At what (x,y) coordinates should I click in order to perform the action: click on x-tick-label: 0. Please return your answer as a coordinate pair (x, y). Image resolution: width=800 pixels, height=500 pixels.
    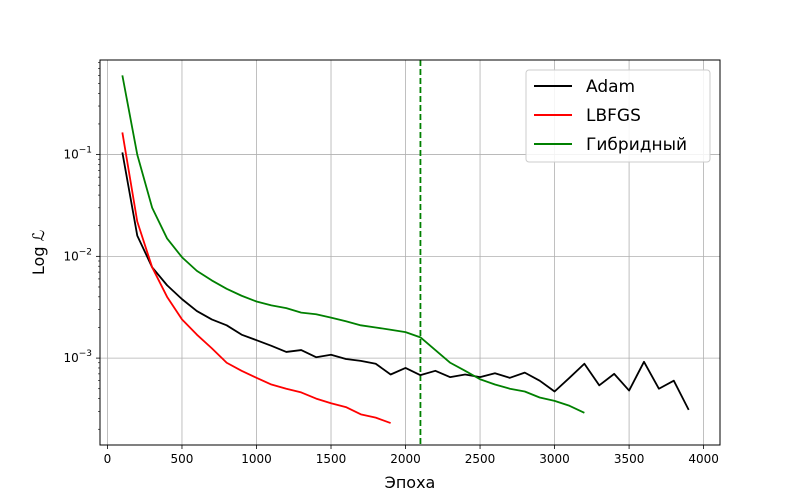
    Looking at the image, I should click on (108, 459).